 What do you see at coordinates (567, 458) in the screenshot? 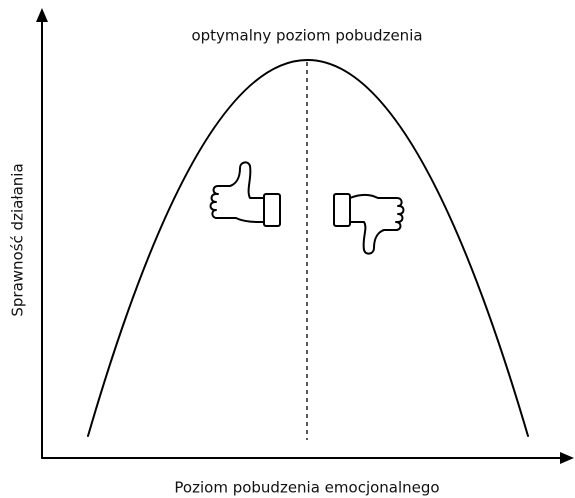
I see `x-axis-arrow` at bounding box center [567, 458].